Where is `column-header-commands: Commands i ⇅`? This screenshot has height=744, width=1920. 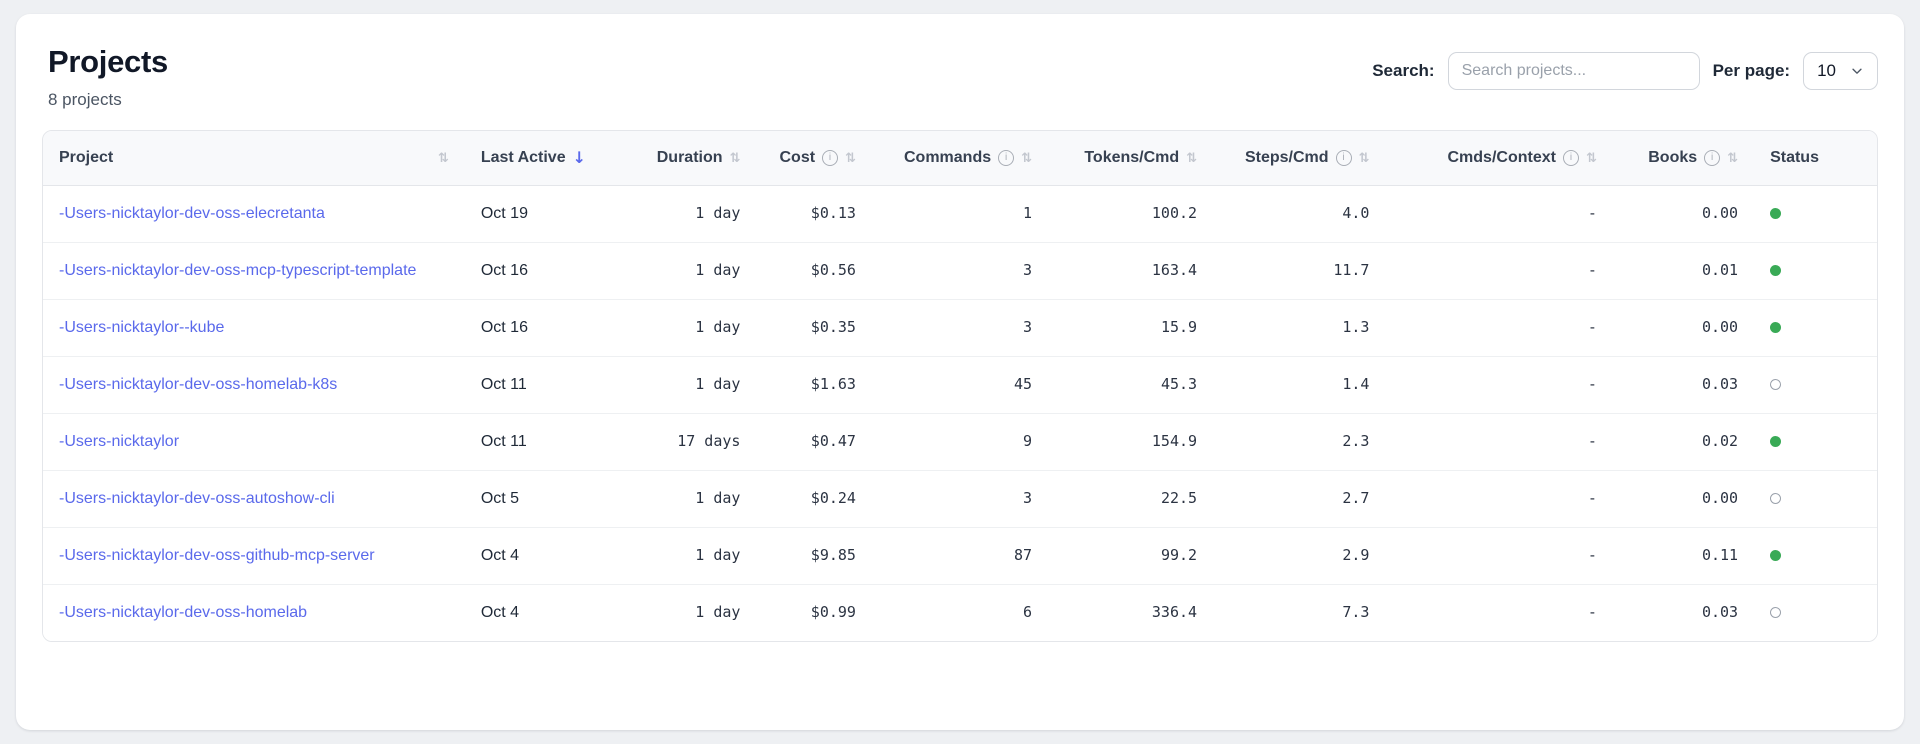
column-header-commands: Commands i ⇅ is located at coordinates (960, 158).